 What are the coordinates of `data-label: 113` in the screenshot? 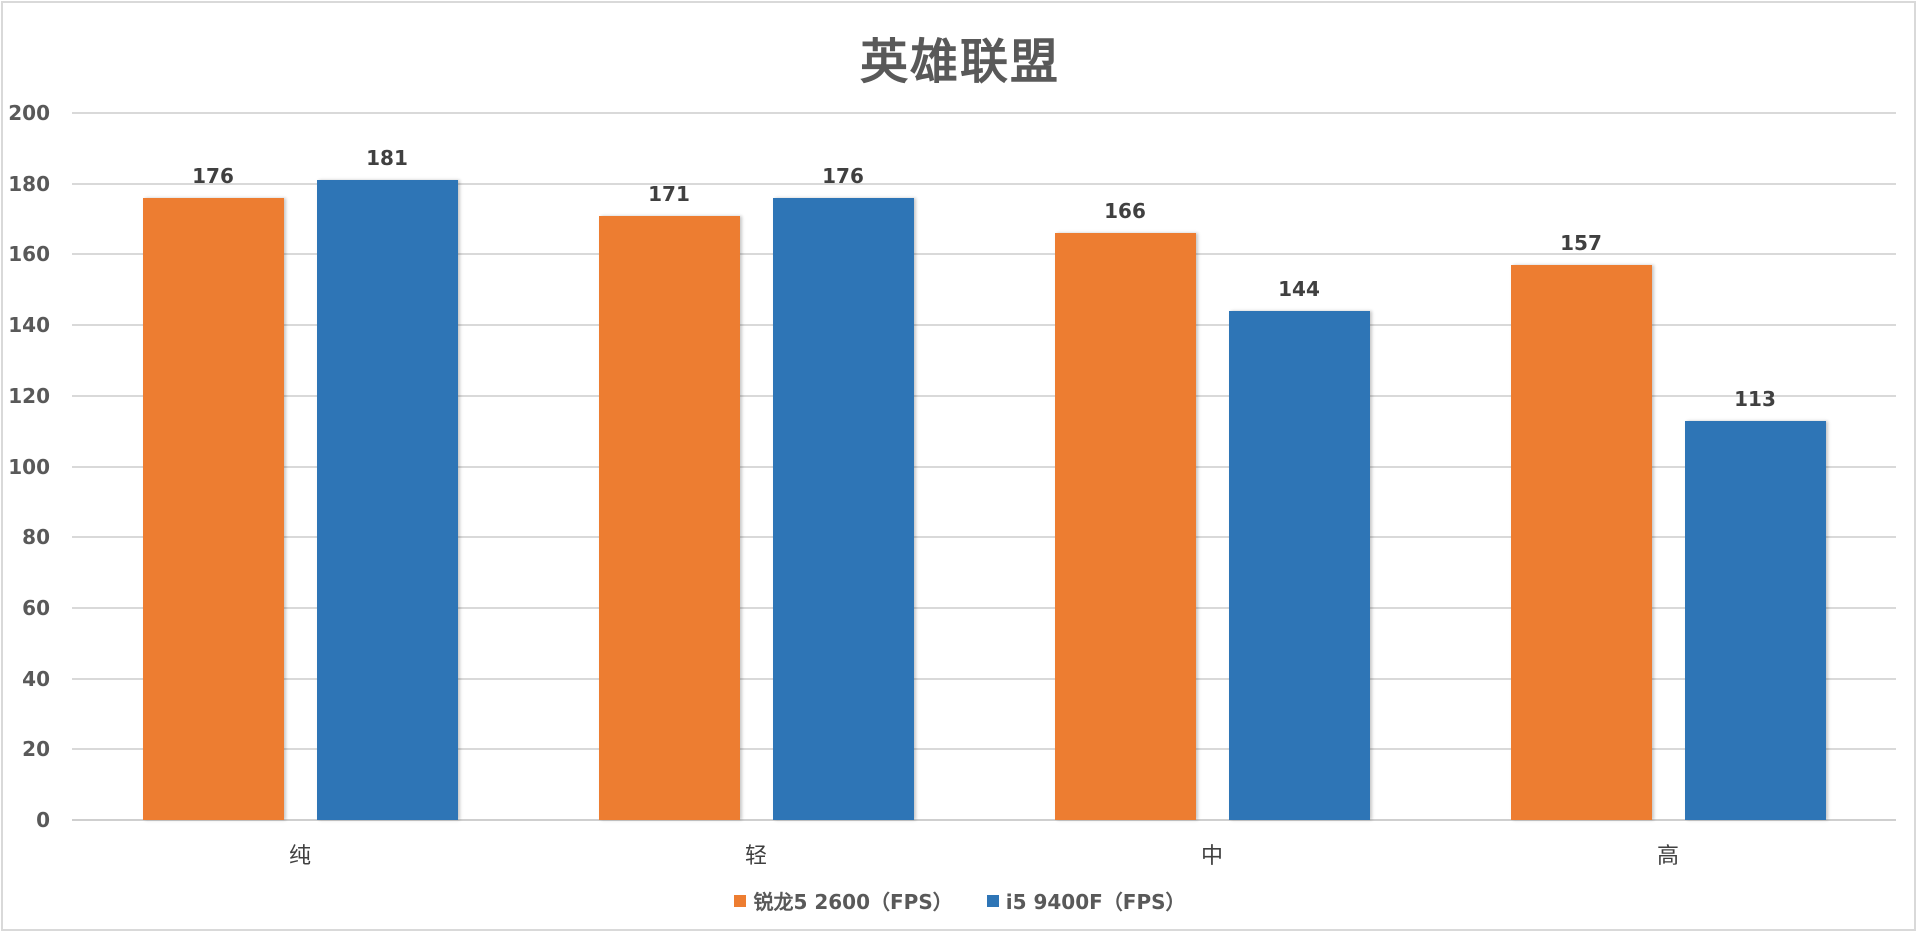 It's located at (1755, 398).